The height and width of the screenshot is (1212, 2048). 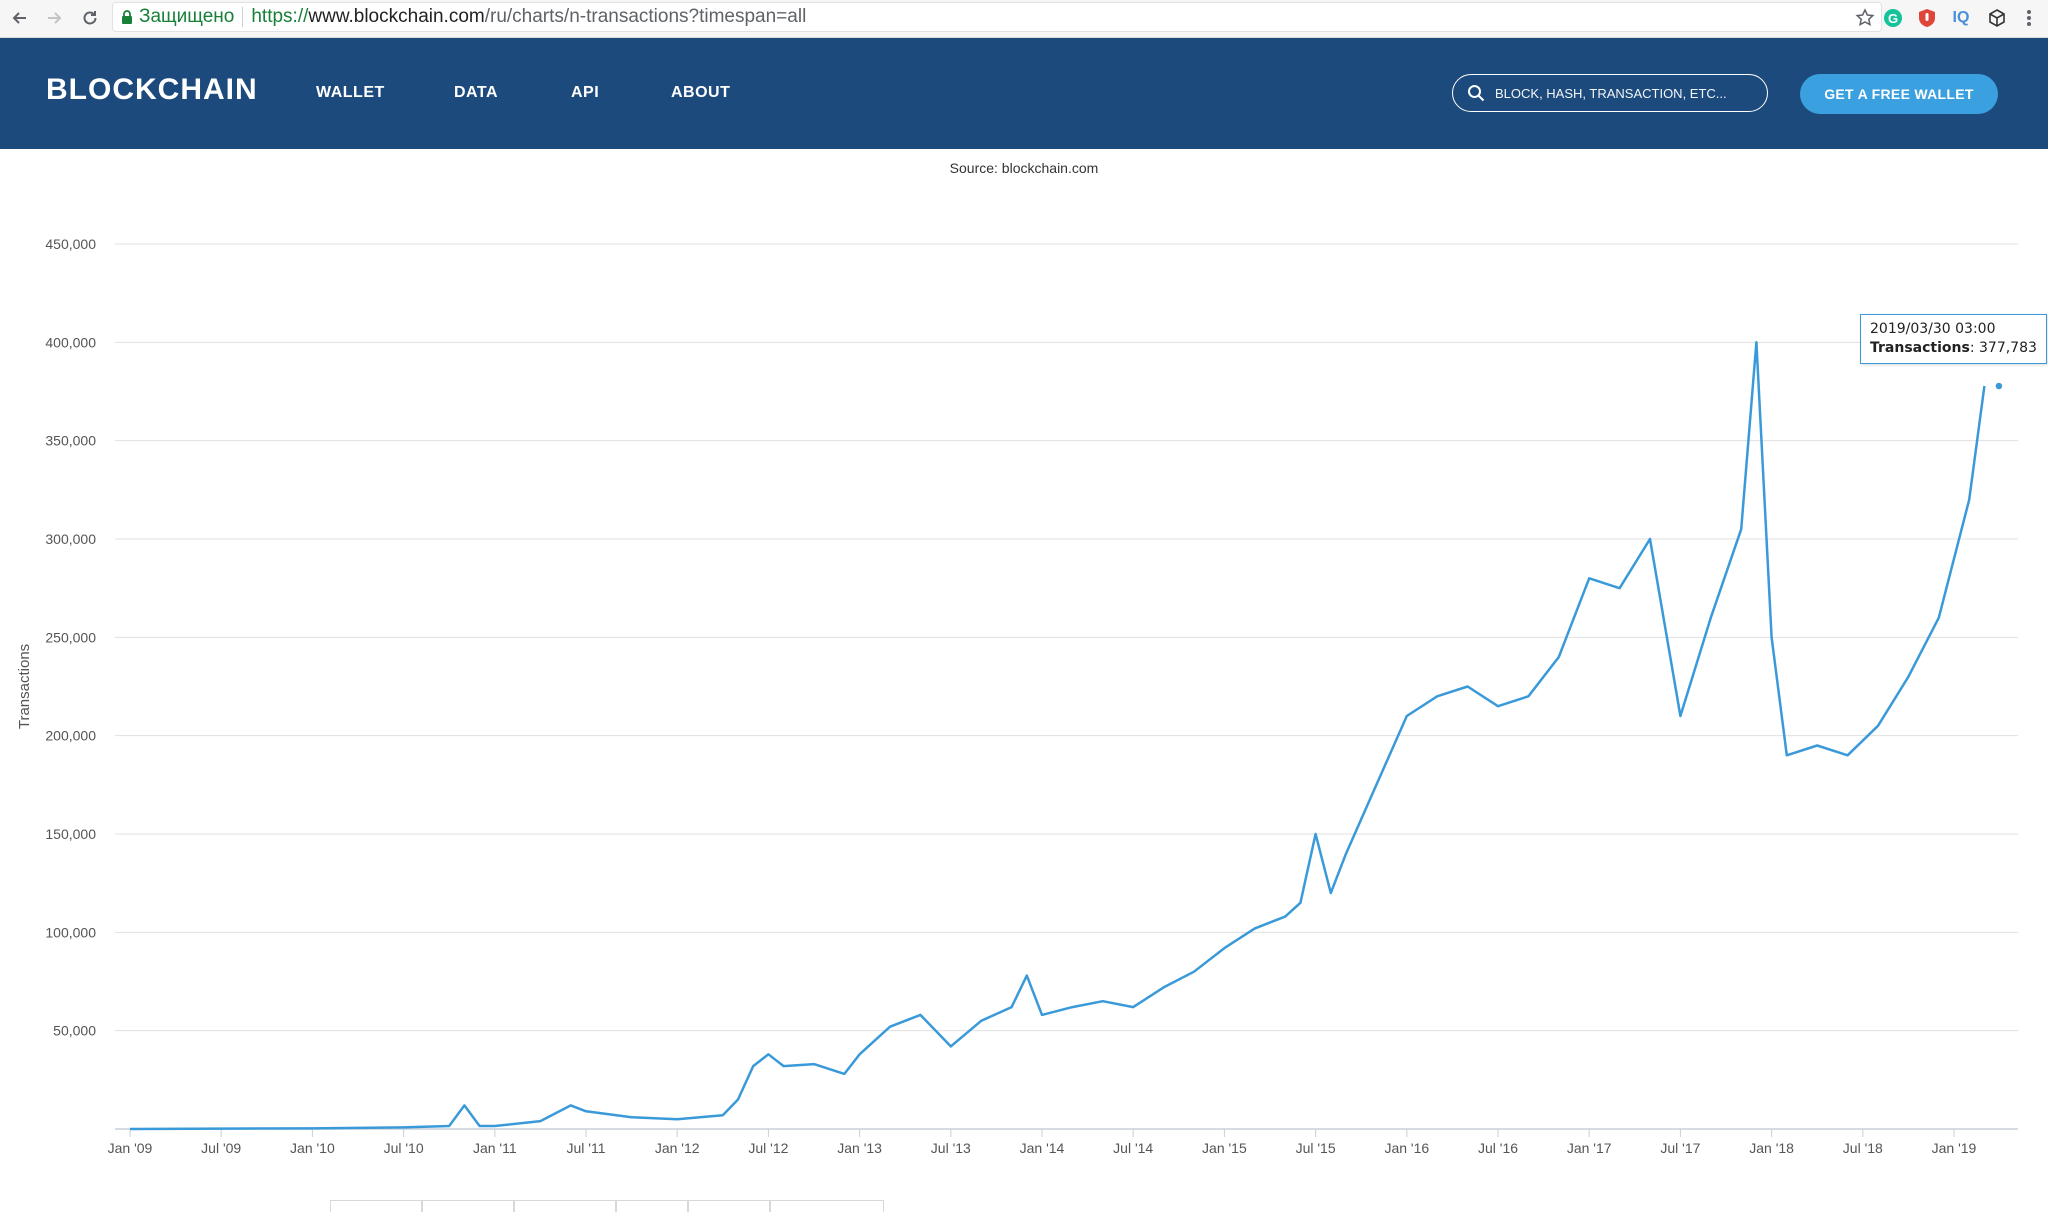 What do you see at coordinates (1024, 168) in the screenshot?
I see `chart-source: Source: blockchain.com` at bounding box center [1024, 168].